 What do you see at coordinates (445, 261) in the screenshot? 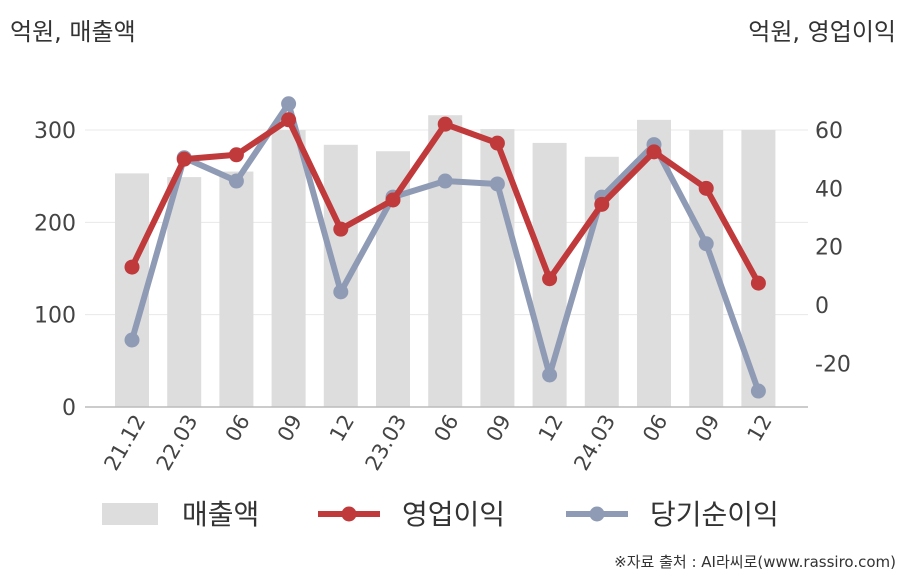
I see `bar-매출액-6` at bounding box center [445, 261].